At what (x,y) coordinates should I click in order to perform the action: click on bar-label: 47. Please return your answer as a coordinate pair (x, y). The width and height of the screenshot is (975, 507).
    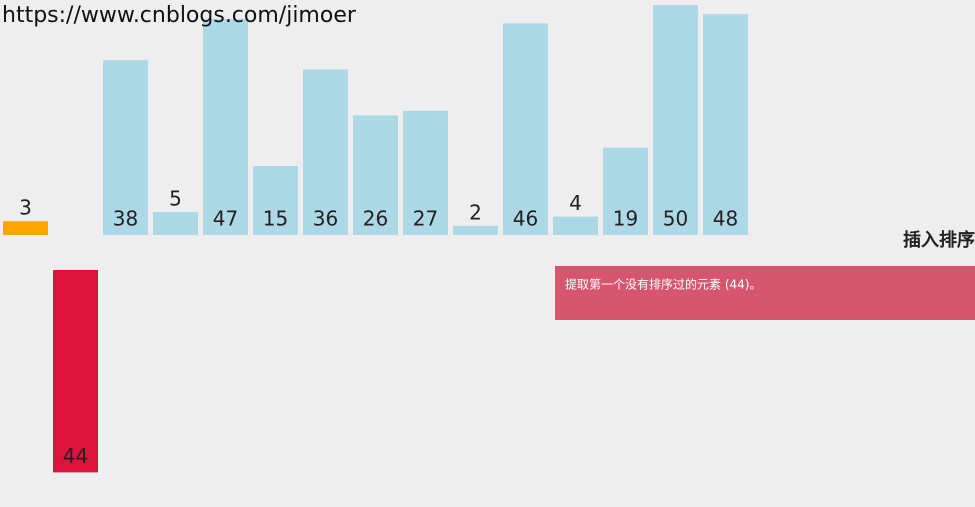
    Looking at the image, I should click on (225, 219).